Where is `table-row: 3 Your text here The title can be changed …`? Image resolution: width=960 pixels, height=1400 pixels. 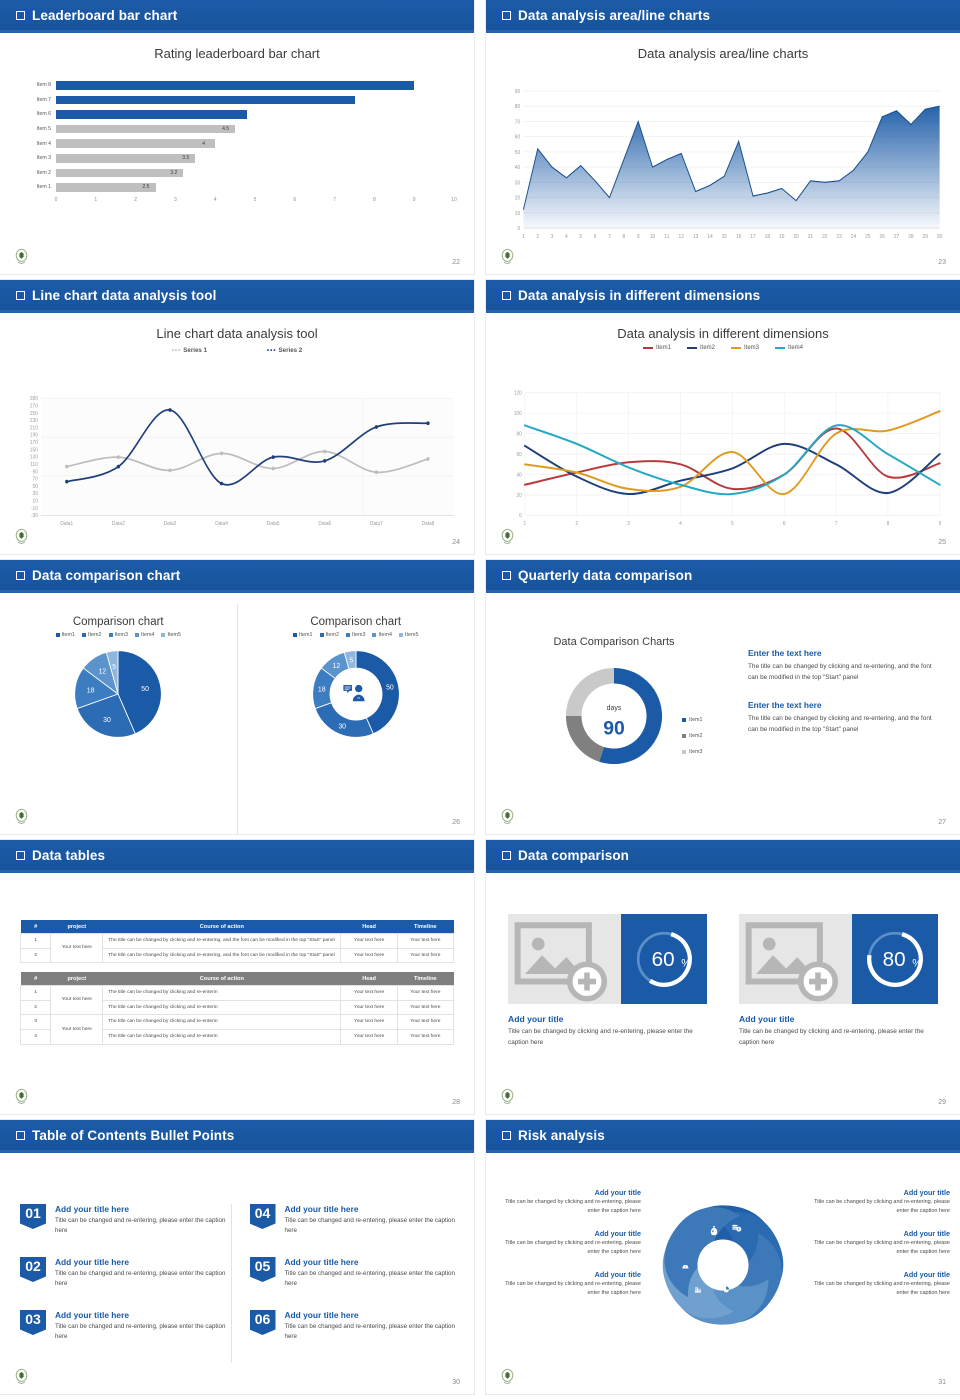 table-row: 3 Your text here The title can be changed … is located at coordinates (237, 1029).